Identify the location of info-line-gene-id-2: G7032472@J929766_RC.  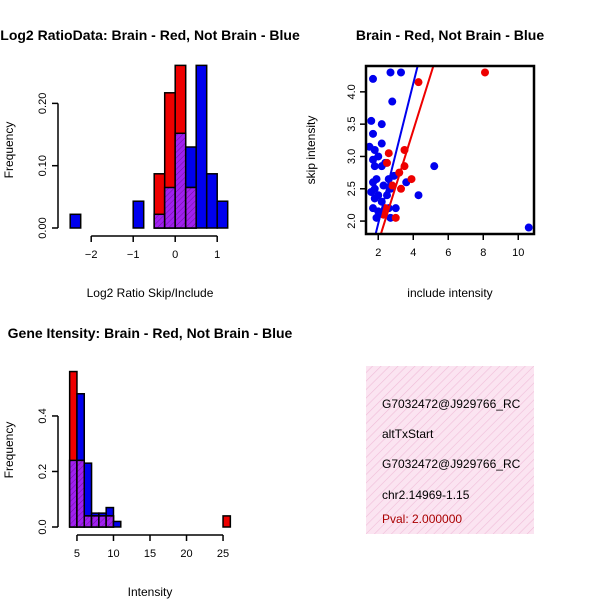
(451, 464).